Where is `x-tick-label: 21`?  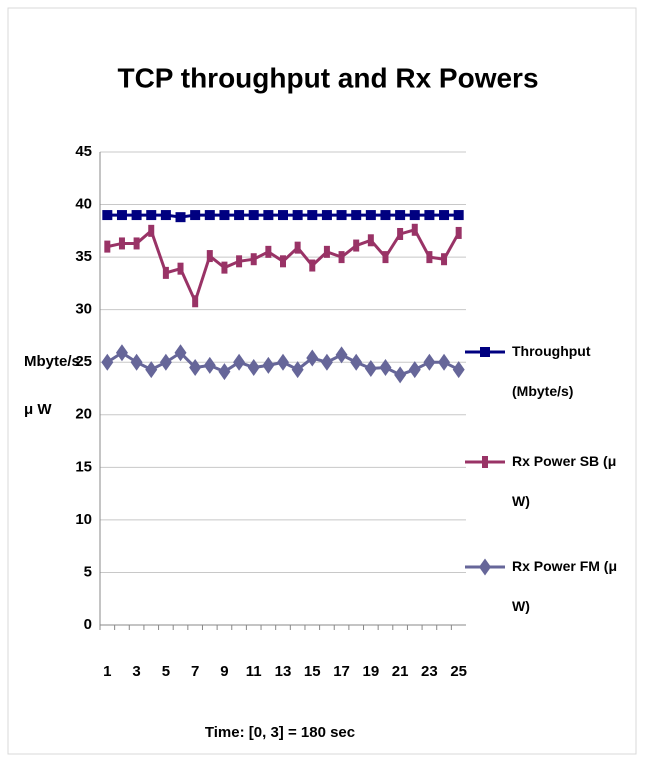
x-tick-label: 21 is located at coordinates (400, 671).